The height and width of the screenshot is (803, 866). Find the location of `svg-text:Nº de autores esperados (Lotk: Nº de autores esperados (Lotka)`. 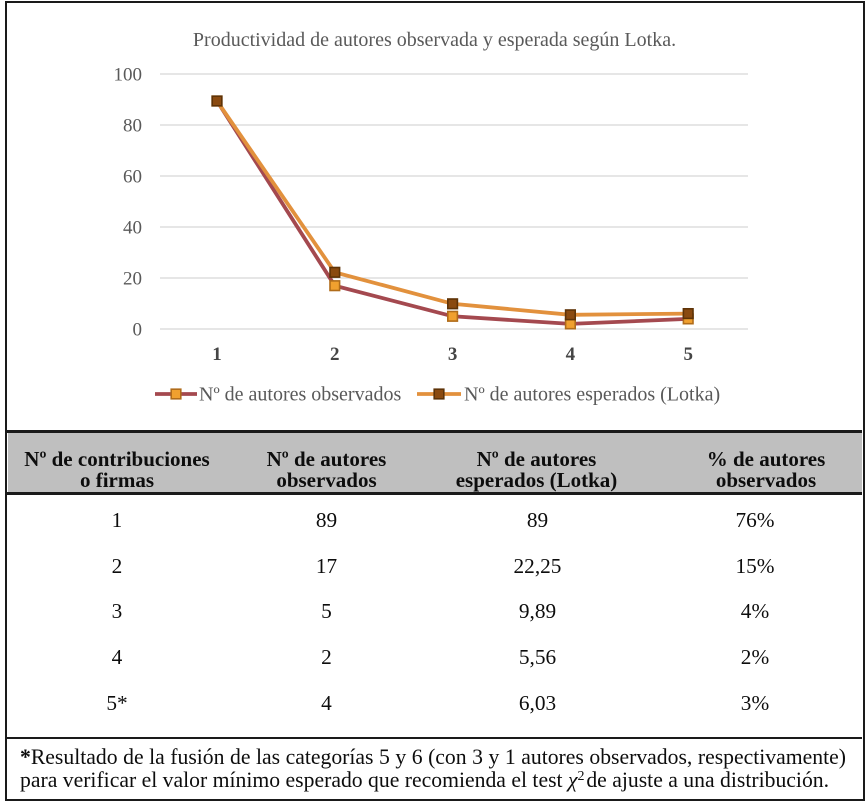

svg-text:Nº de autores esperados (Lotk: Nº de autores esperados (Lotka) is located at coordinates (592, 395).